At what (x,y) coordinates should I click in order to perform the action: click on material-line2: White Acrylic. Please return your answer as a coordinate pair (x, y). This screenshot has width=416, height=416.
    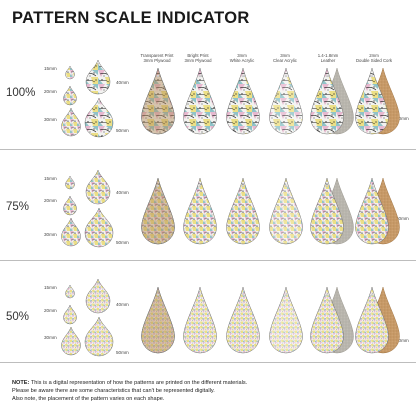
    Looking at the image, I should click on (242, 60).